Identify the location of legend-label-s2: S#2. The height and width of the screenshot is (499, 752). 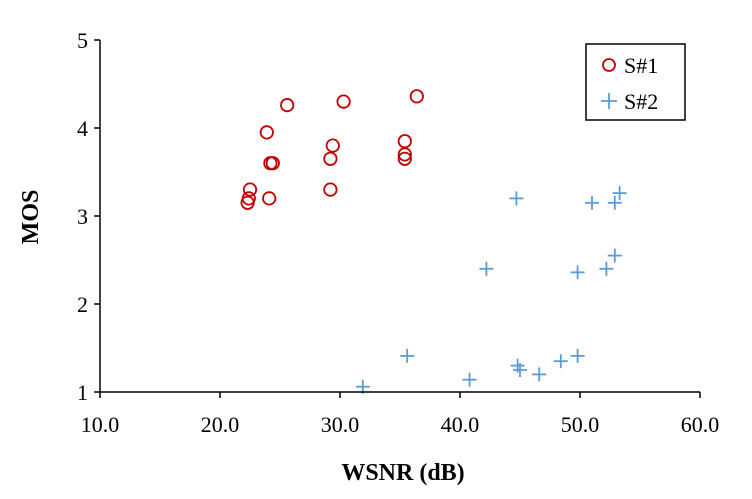
(641, 101).